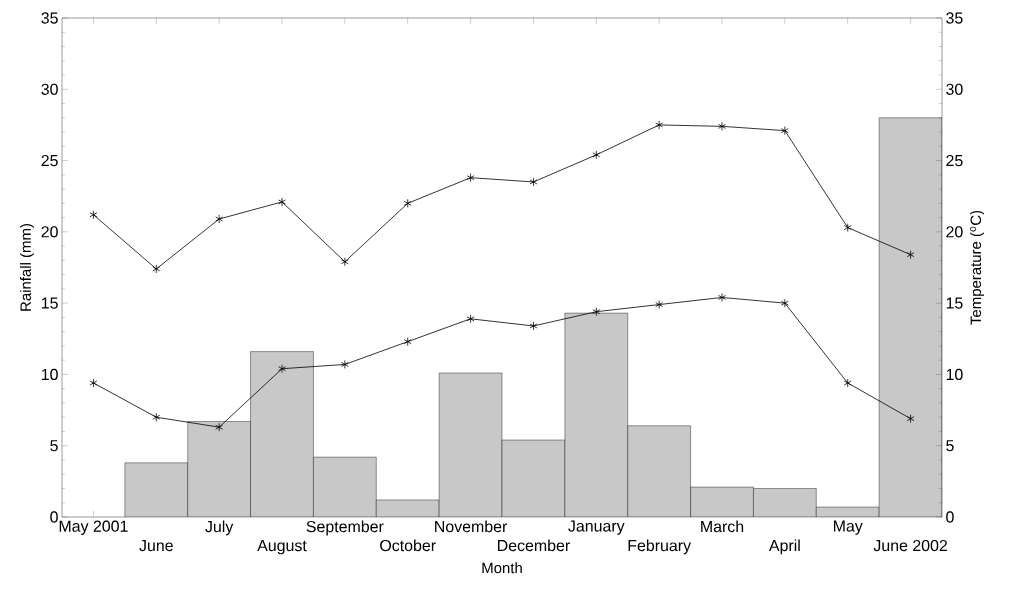 This screenshot has width=1027, height=611. I want to click on x-tick-label: April, so click(784, 547).